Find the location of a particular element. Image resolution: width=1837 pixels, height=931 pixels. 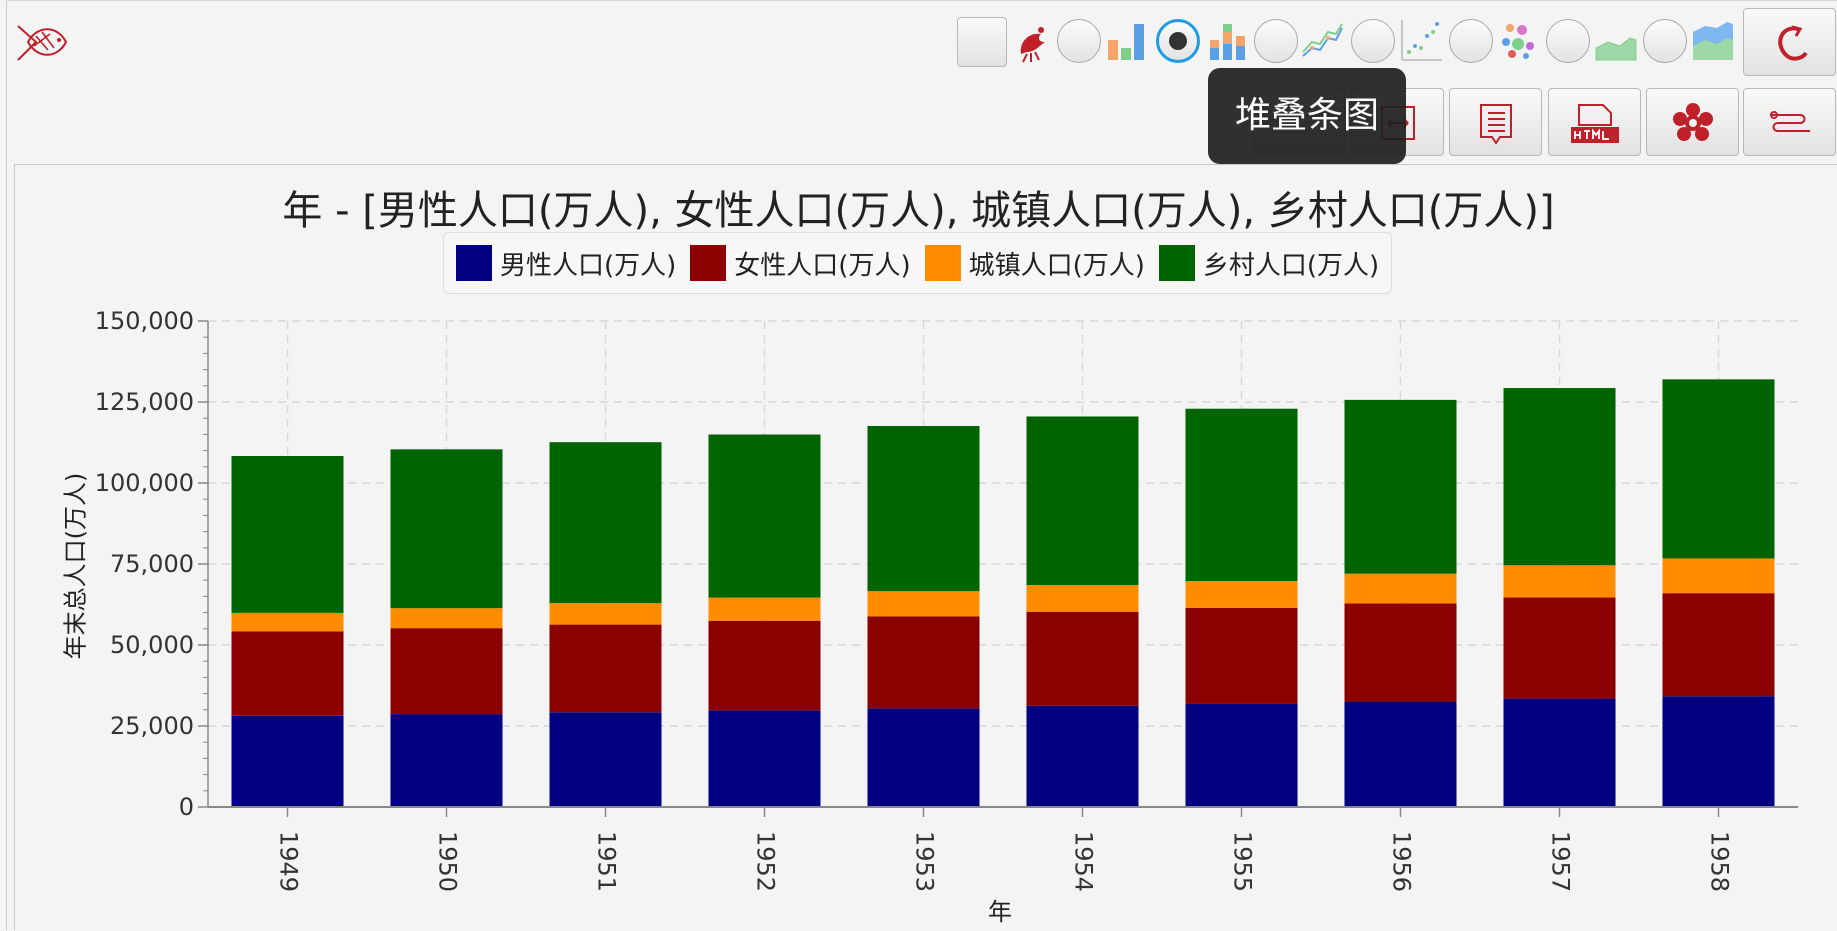

y-tick-label: 0 is located at coordinates (186, 807).